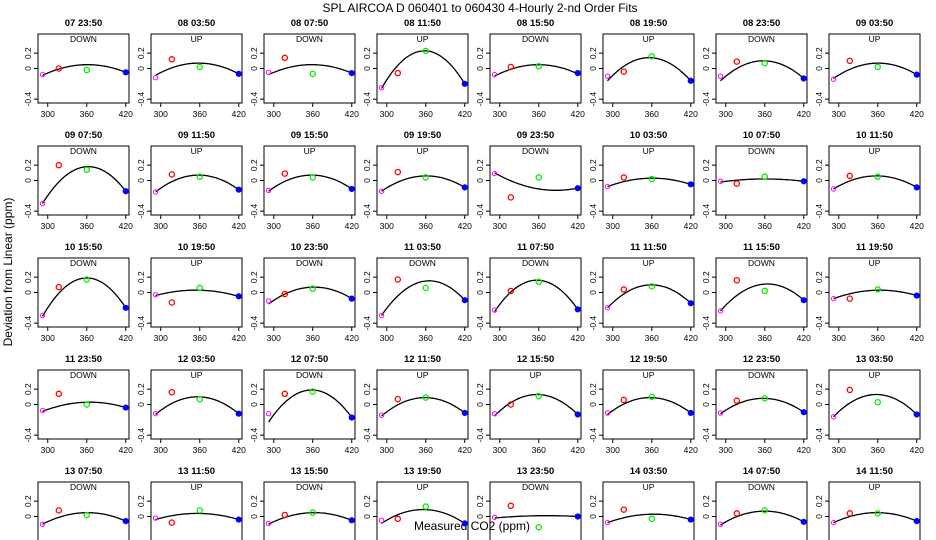 This screenshot has height=540, width=936. What do you see at coordinates (874, 247) in the screenshot?
I see `panel-title: 11 19:50` at bounding box center [874, 247].